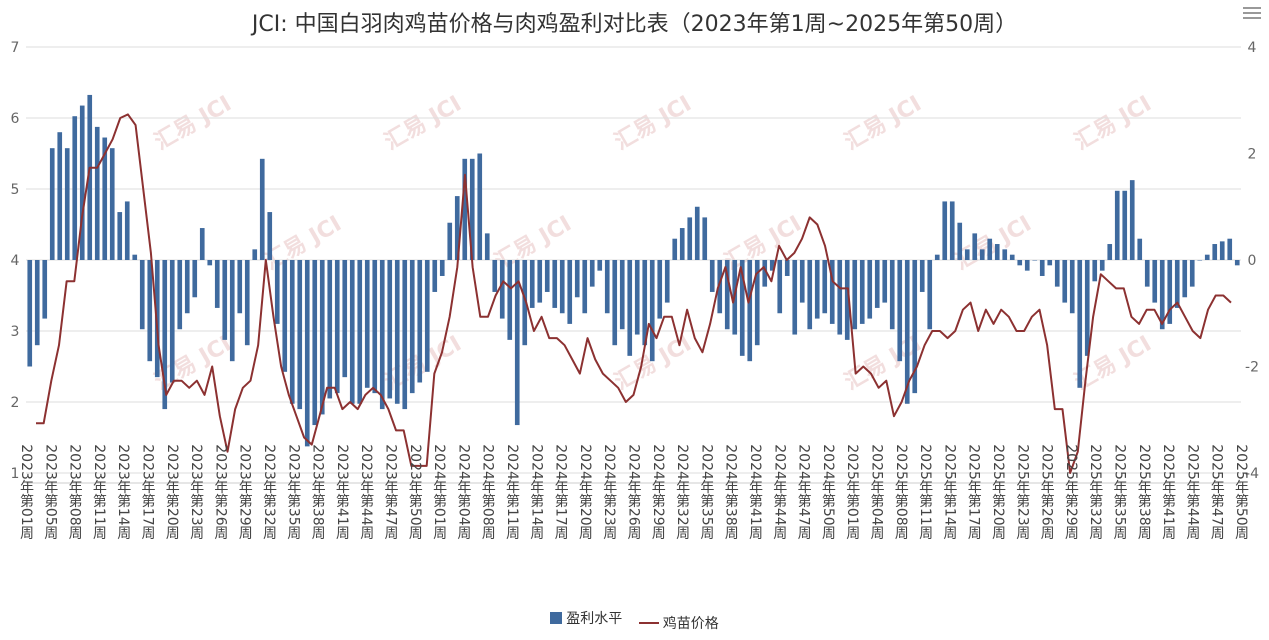  What do you see at coordinates (1168, 492) in the screenshot?
I see `x-tick-label: 2025年第41周` at bounding box center [1168, 492].